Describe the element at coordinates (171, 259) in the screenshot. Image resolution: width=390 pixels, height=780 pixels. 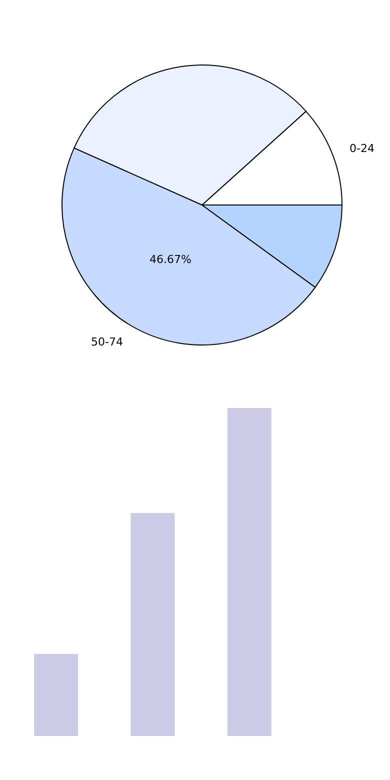
I see `data-label: 46.67%` at that location.